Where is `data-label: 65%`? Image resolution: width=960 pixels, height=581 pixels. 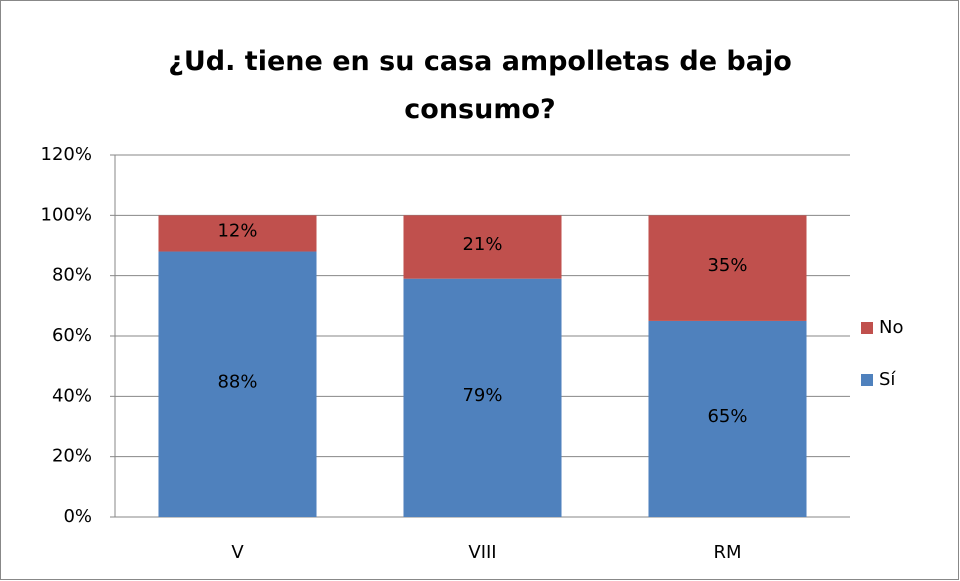 data-label: 65% is located at coordinates (727, 416).